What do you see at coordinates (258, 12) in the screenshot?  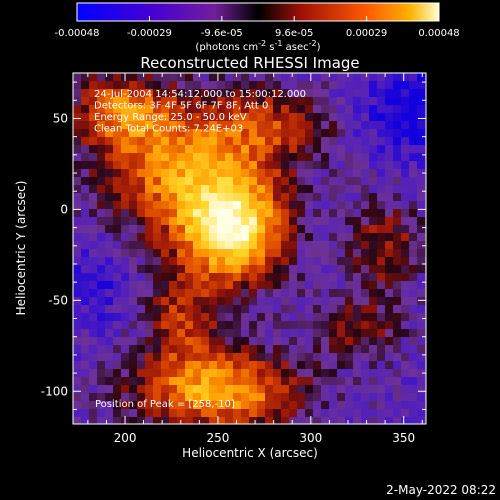 I see `colorbar-frame` at bounding box center [258, 12].